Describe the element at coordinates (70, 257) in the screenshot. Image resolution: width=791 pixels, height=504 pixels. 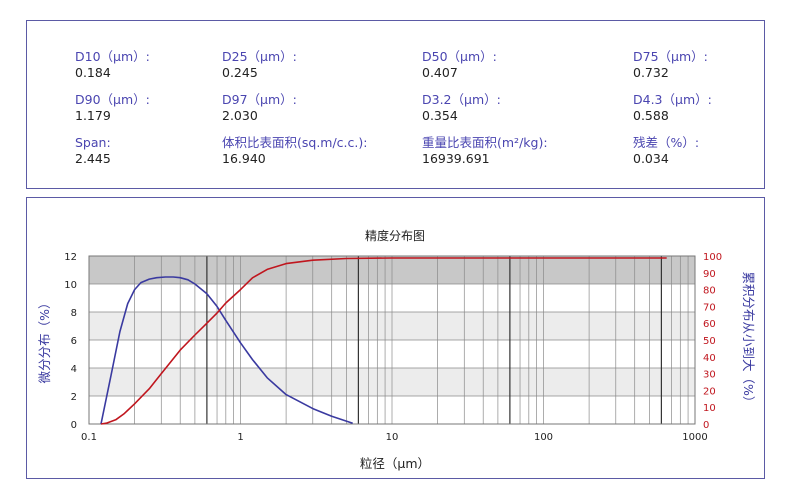
I see `y-left-tick-label: 12` at that location.